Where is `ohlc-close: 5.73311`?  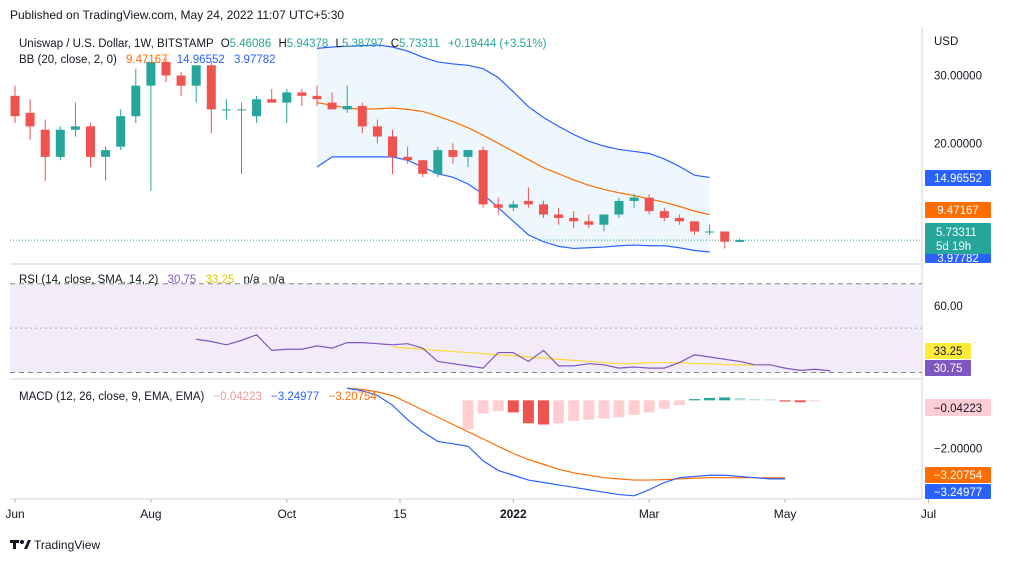 ohlc-close: 5.73311 is located at coordinates (419, 44).